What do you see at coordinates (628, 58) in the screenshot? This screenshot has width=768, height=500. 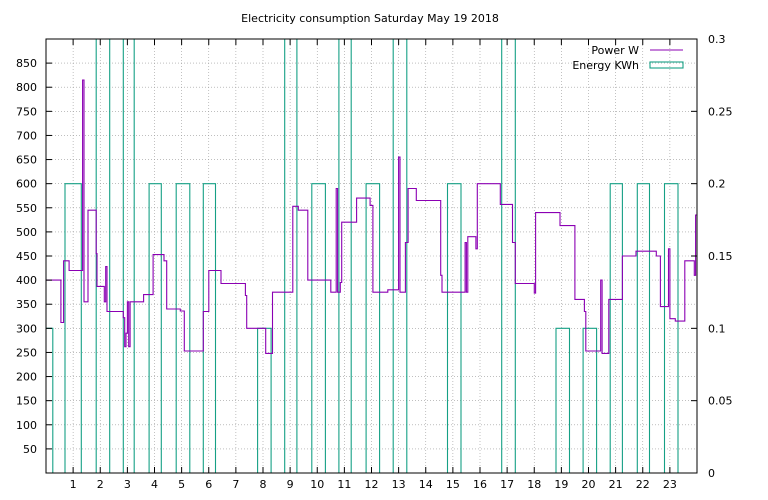 I see `legend: Power W Energy KWh` at bounding box center [628, 58].